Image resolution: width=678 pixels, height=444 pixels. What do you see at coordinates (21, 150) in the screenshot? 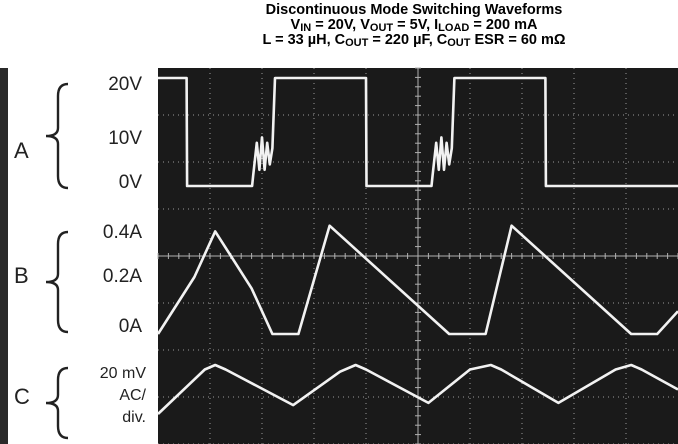
I see `channel-letter-a: A` at bounding box center [21, 150].